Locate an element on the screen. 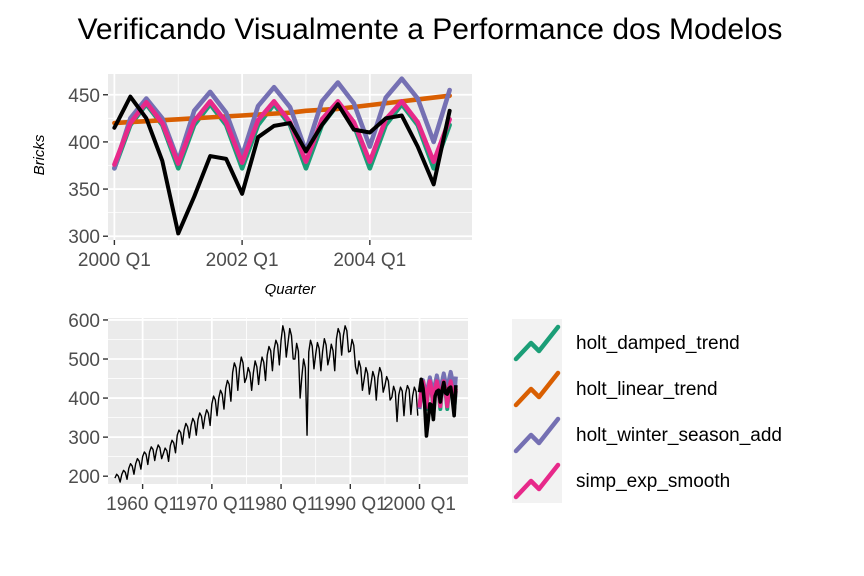 The image size is (864, 576). y-tick-label: 500 is located at coordinates (84, 360).